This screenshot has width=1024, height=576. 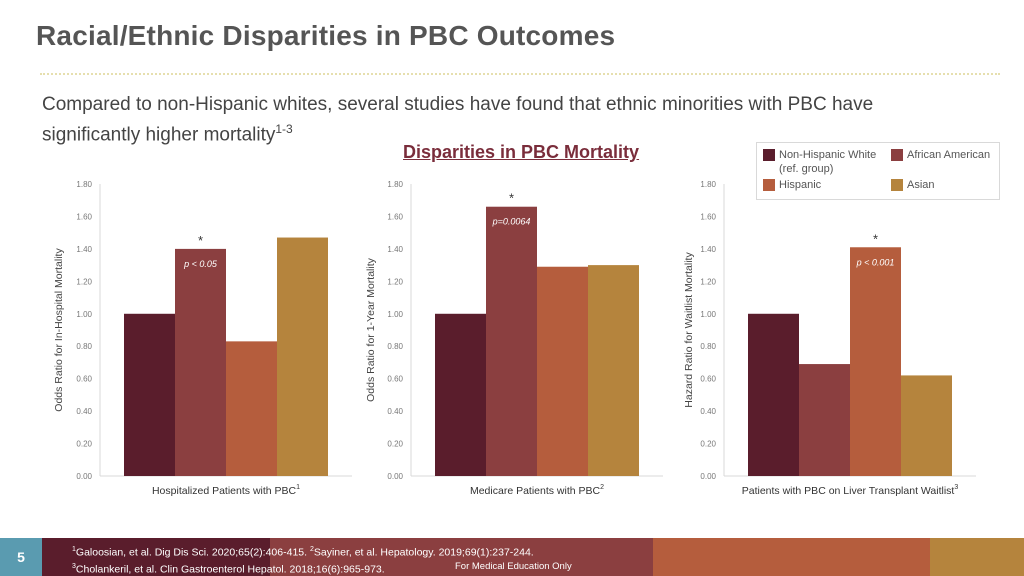 What do you see at coordinates (521, 152) in the screenshot?
I see `chart-title: Disparities in PBC Mortality` at bounding box center [521, 152].